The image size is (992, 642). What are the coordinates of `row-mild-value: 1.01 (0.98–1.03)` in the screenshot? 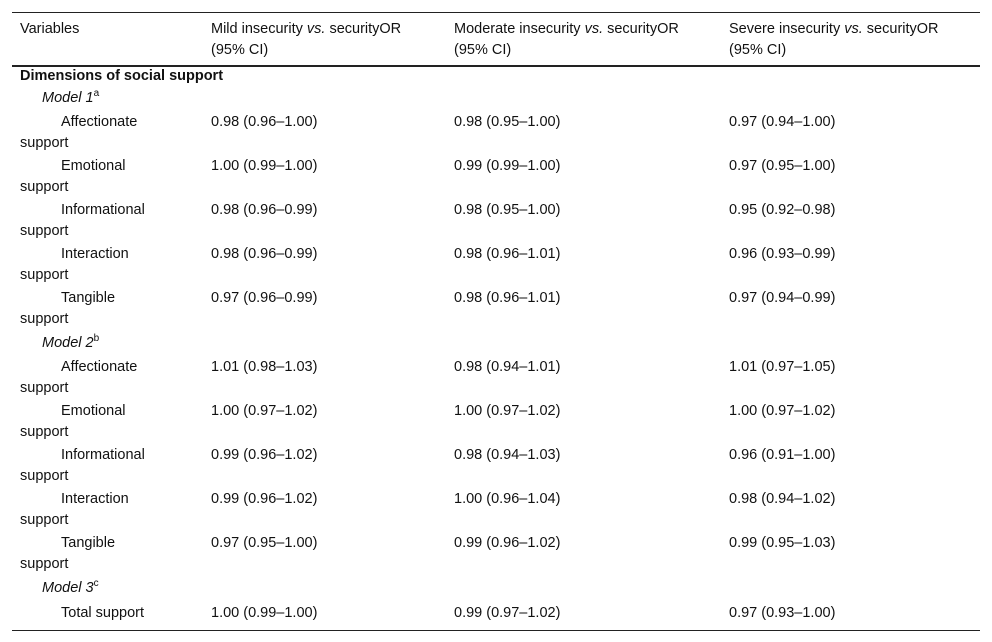 It's located at (264, 367).